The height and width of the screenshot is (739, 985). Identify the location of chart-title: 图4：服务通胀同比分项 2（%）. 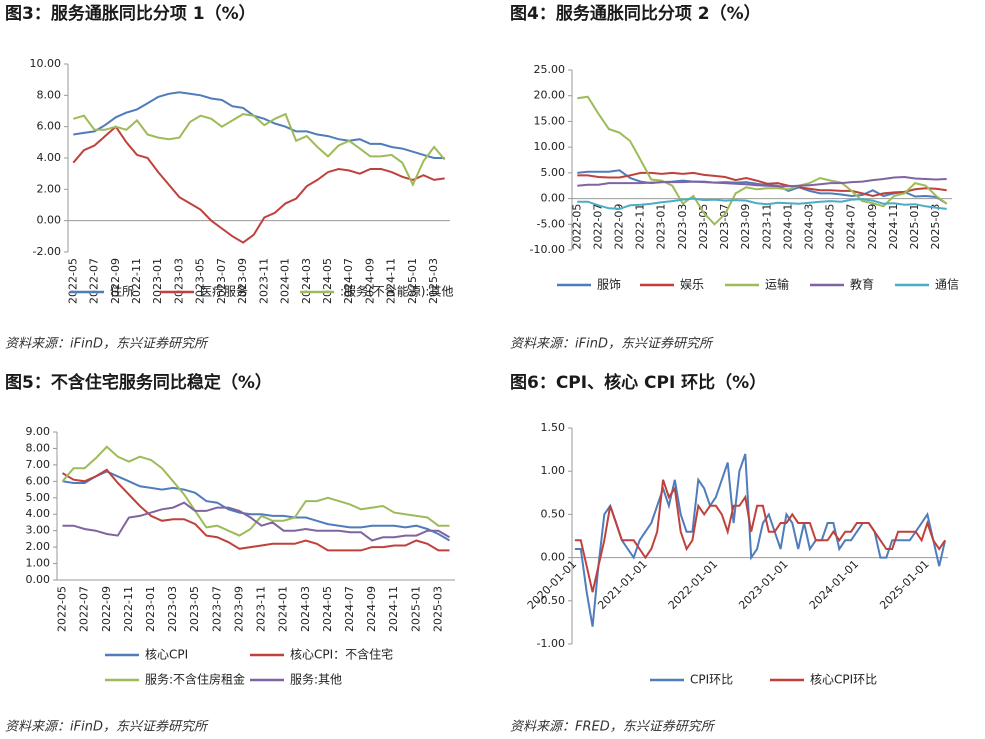
(635, 13).